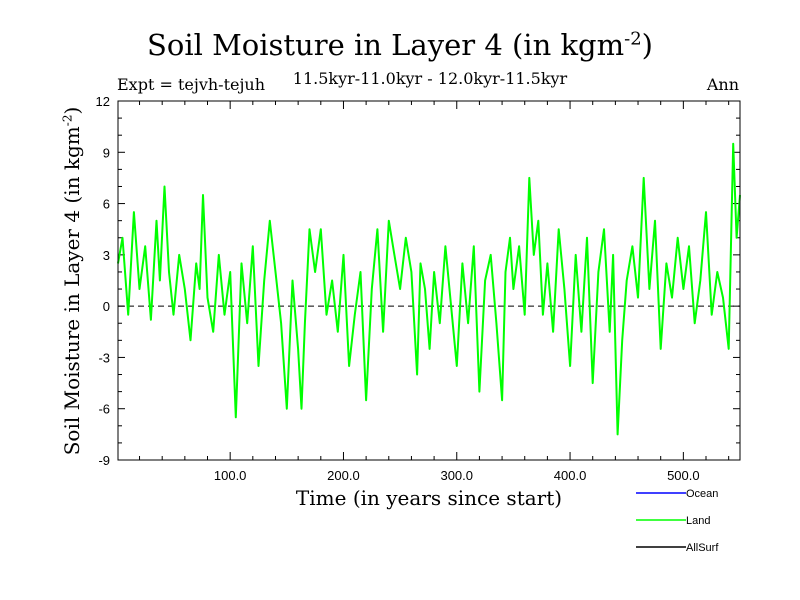 The height and width of the screenshot is (600, 800). I want to click on x-tick-label: 200.0, so click(343, 475).